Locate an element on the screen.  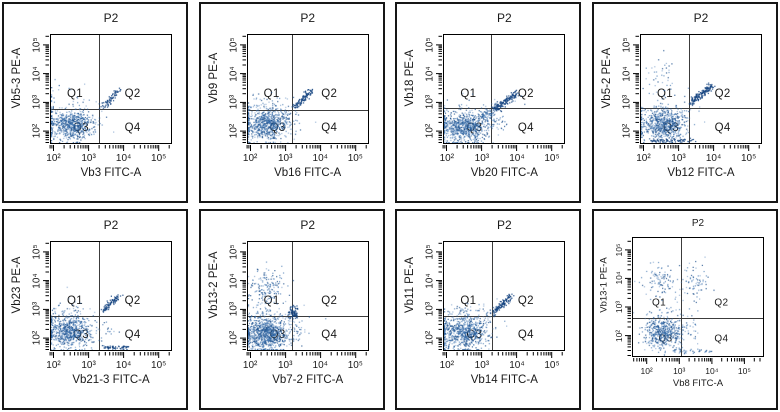
x-axis-label: Vb7-2 FITC-A is located at coordinates (308, 380).